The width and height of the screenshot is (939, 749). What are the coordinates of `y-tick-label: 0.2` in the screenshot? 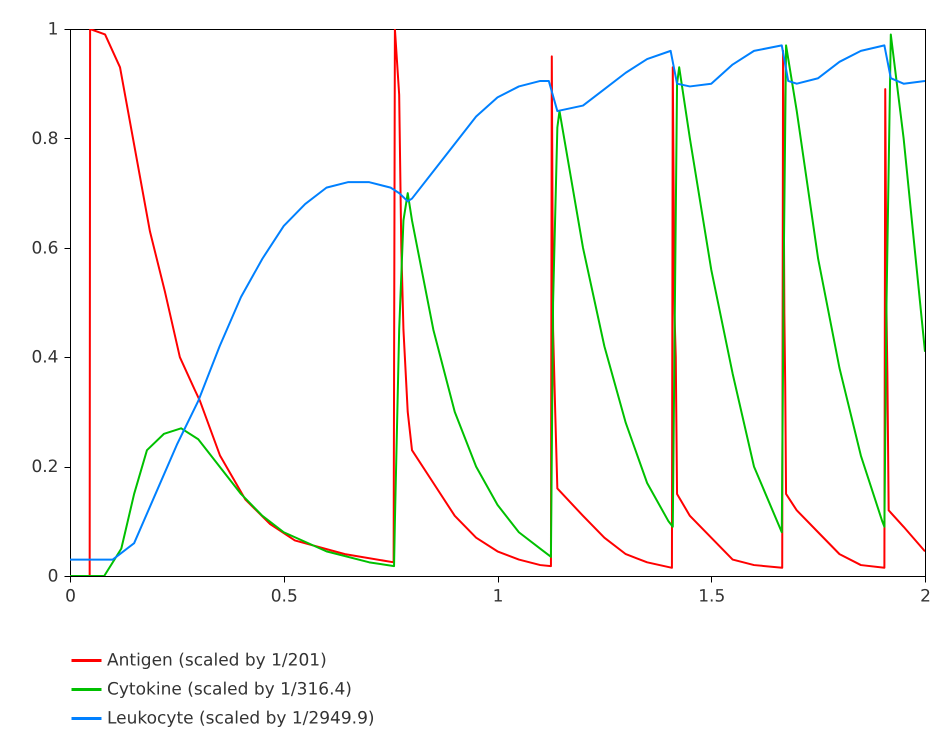 It's located at (44, 467).